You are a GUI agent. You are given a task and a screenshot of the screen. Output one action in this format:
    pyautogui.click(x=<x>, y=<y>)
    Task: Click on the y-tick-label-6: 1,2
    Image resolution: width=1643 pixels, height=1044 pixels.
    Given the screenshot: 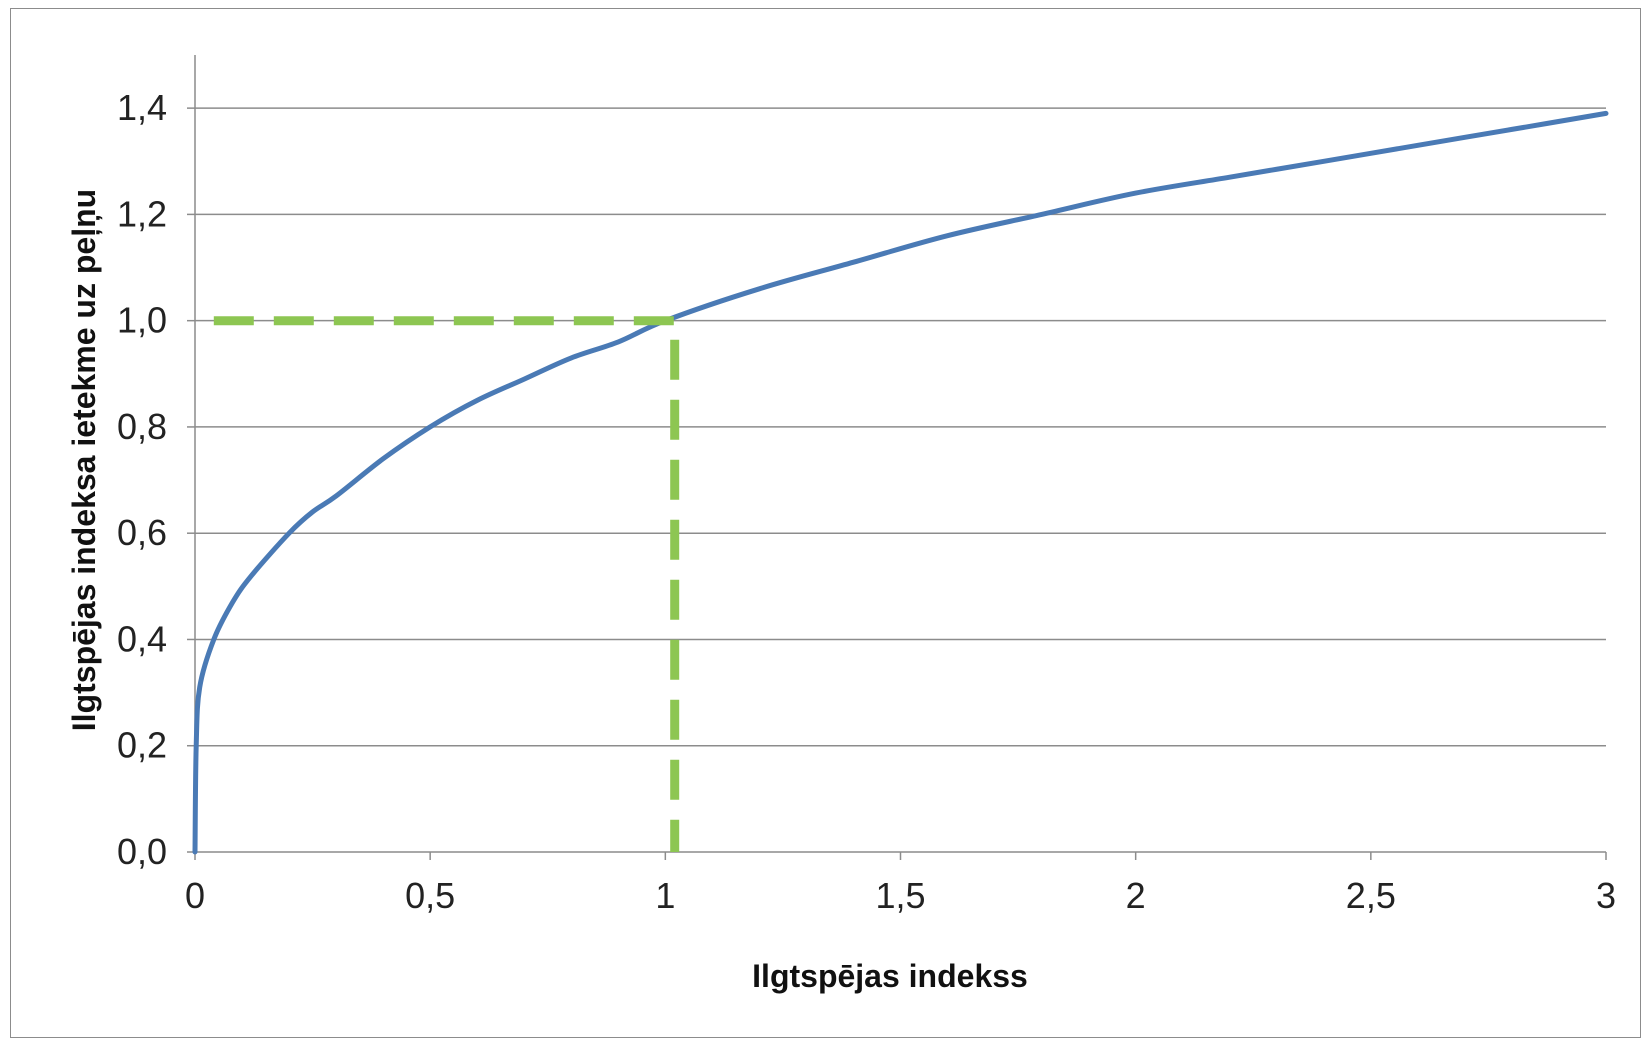 What is the action you would take?
    pyautogui.click(x=142, y=213)
    